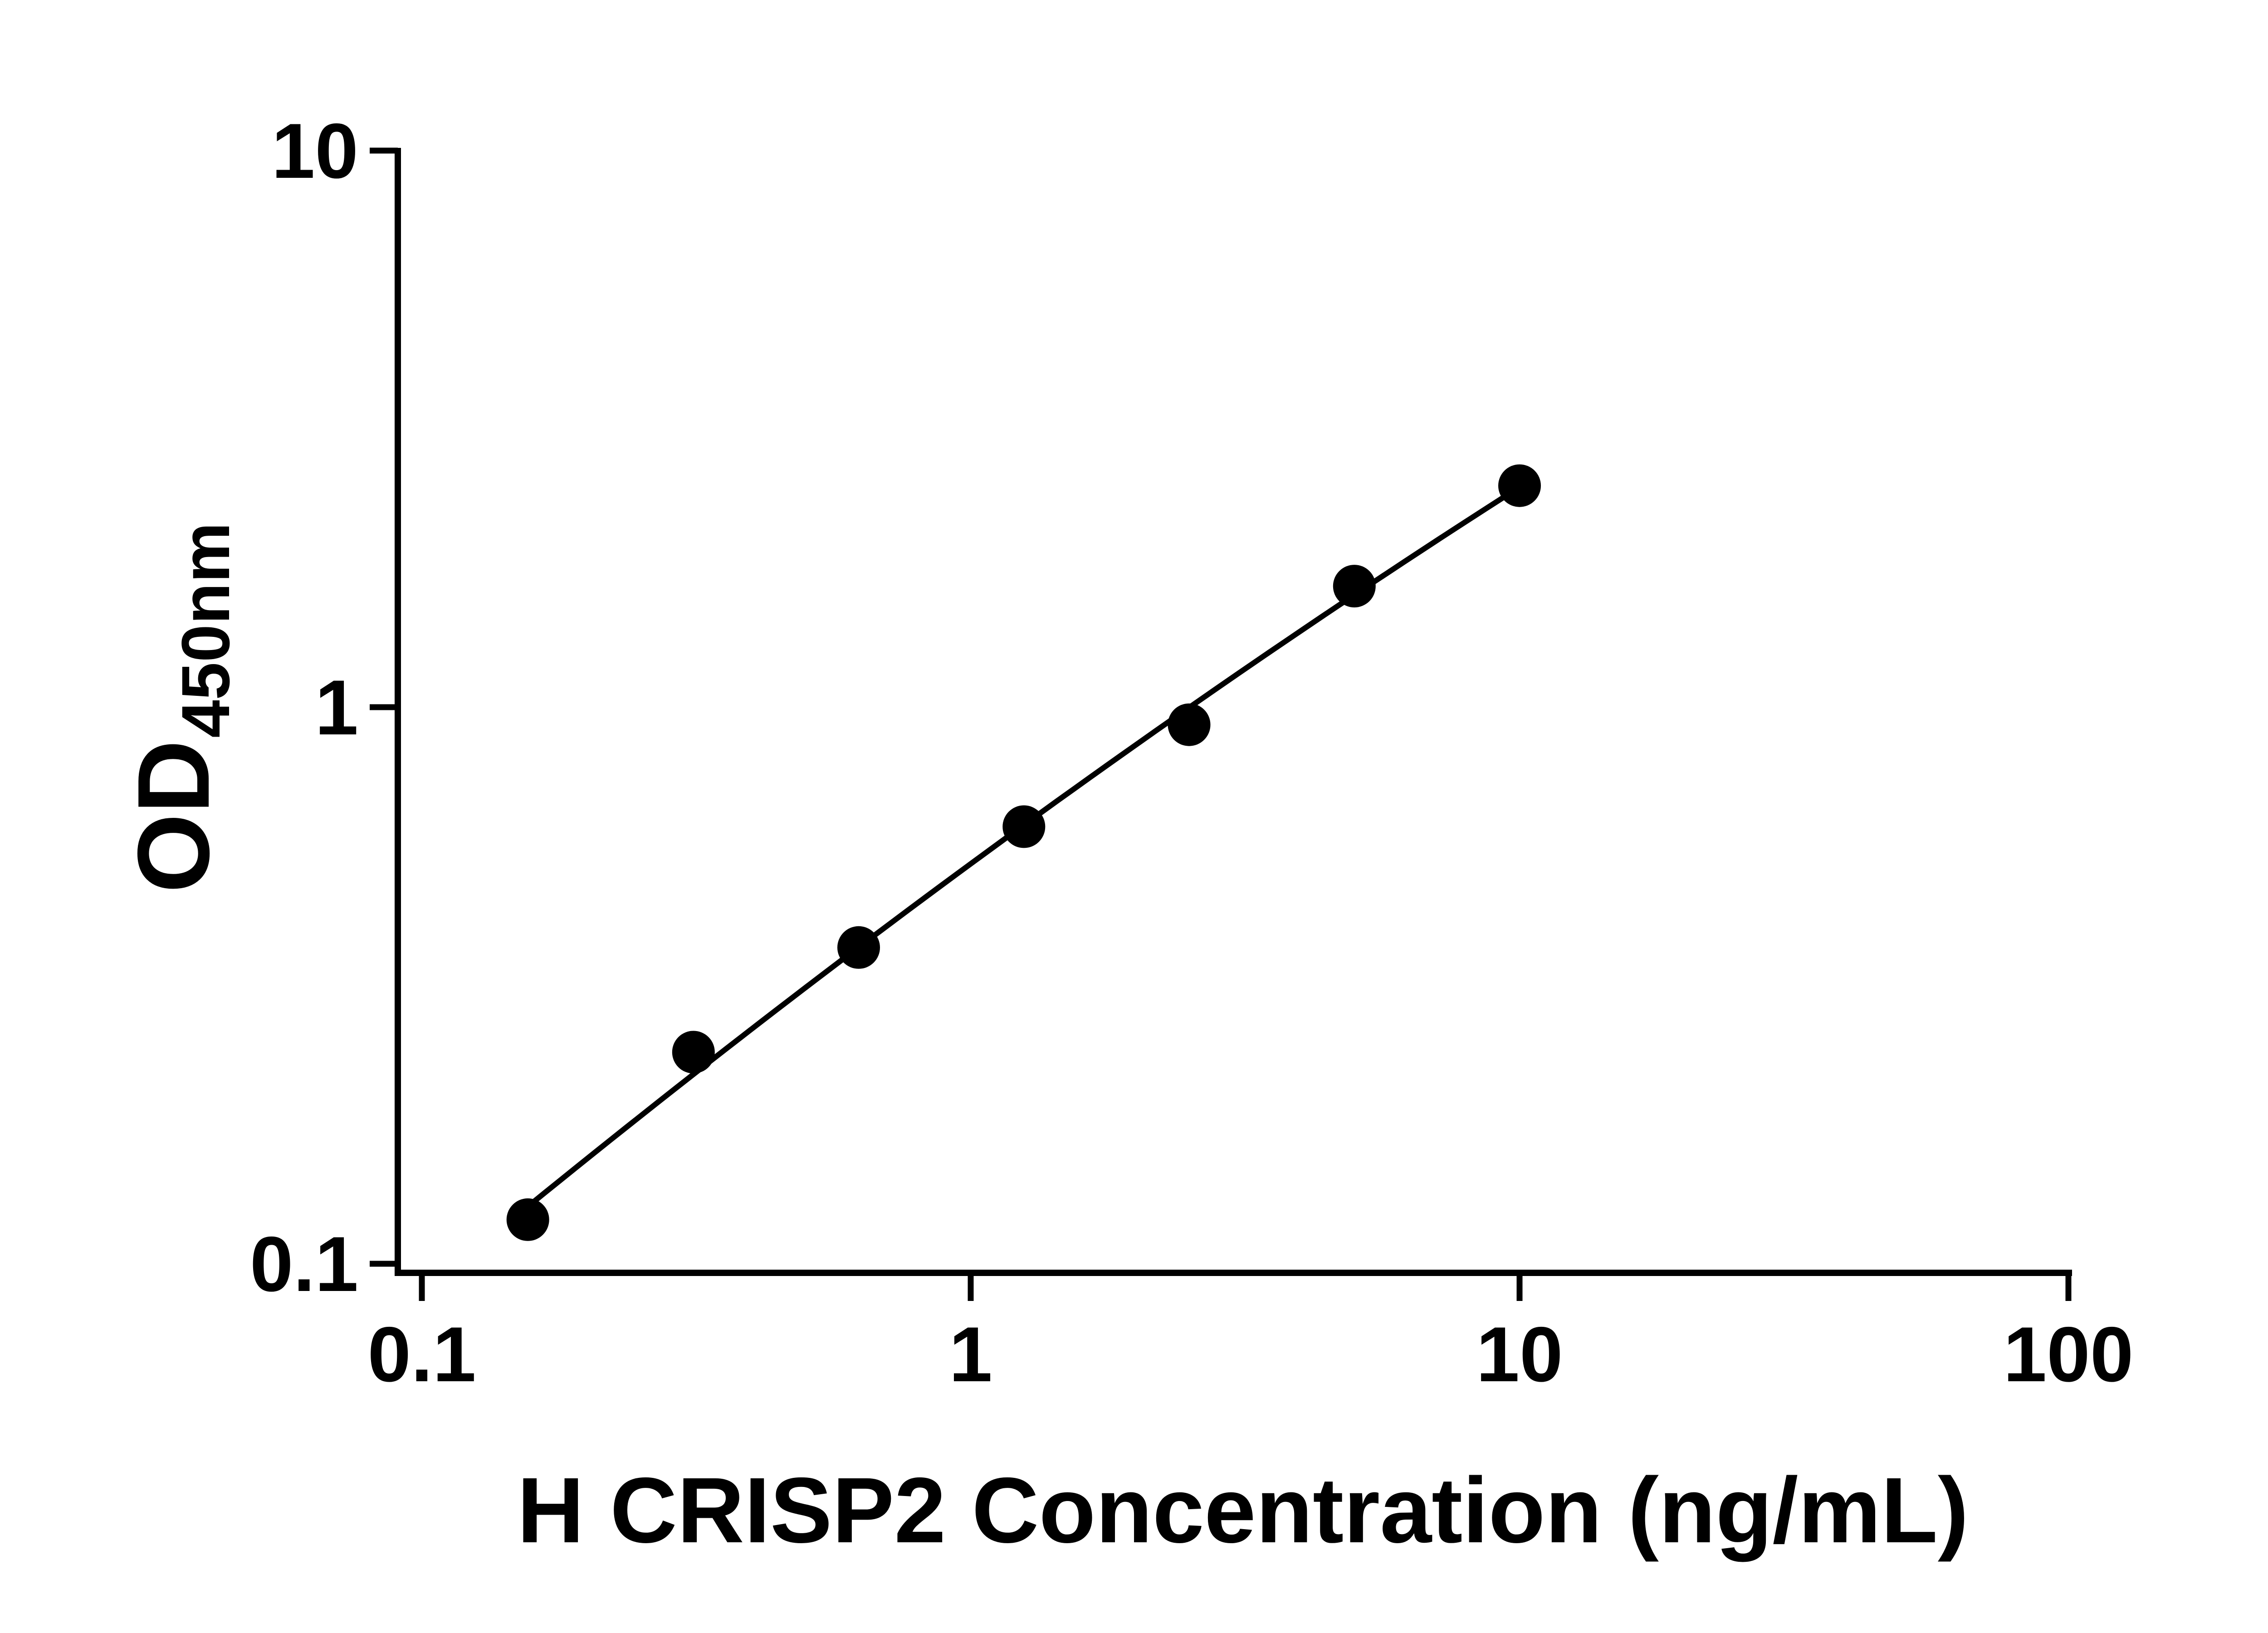 This screenshot has height=1633, width=2268. Describe the element at coordinates (206, 630) in the screenshot. I see `y-axis-title-sub: 450nm` at that location.